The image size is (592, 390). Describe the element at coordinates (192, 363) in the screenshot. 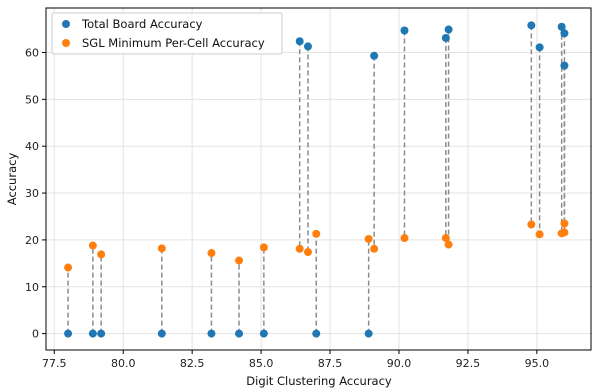

I see `x-tick-label: 82.5` at that location.